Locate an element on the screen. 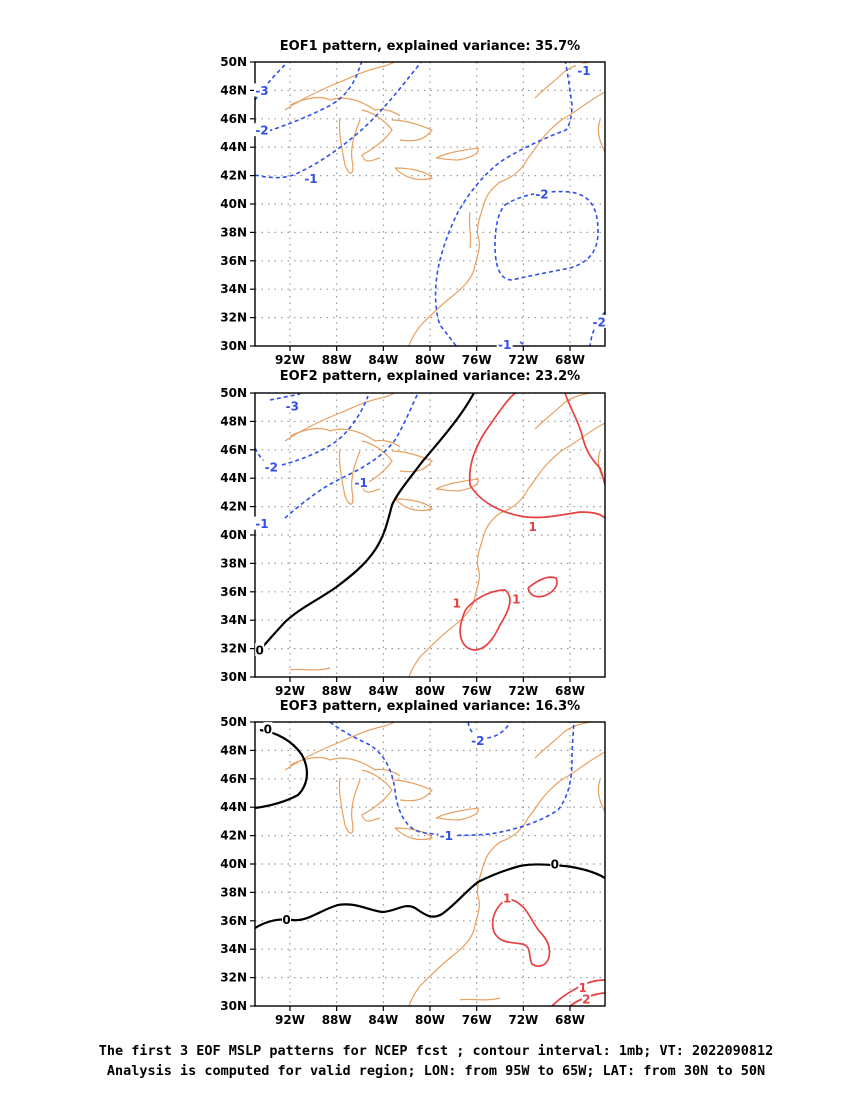  contour-label: -3 is located at coordinates (292, 406).